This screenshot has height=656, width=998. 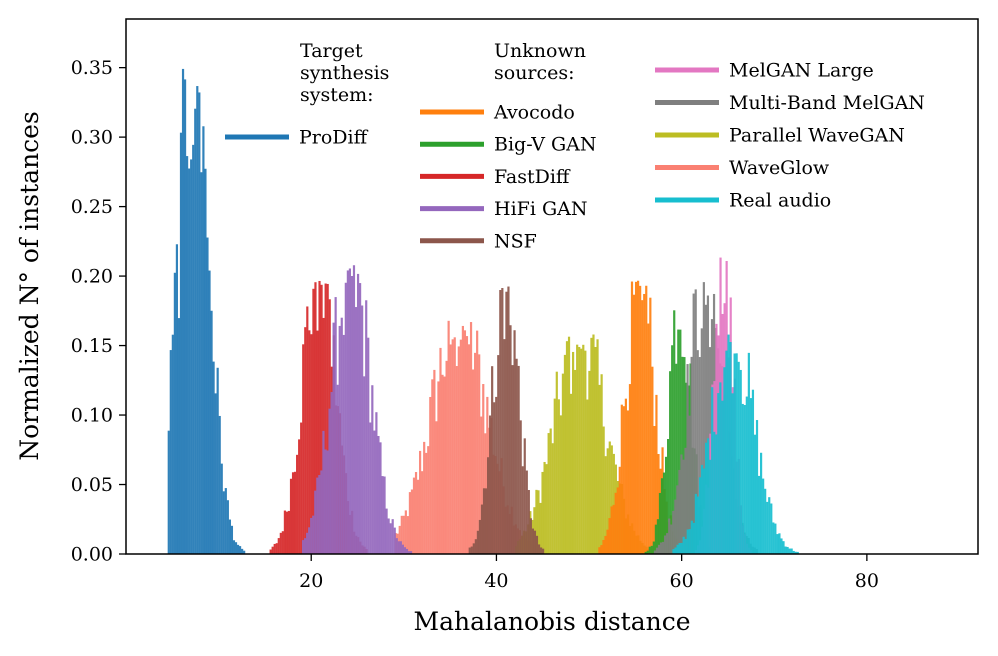 What do you see at coordinates (496, 581) in the screenshot?
I see `x-tick-label: 40` at bounding box center [496, 581].